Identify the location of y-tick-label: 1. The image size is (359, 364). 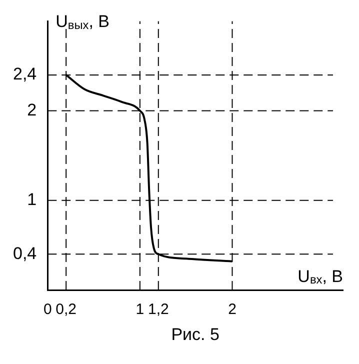
(32, 200).